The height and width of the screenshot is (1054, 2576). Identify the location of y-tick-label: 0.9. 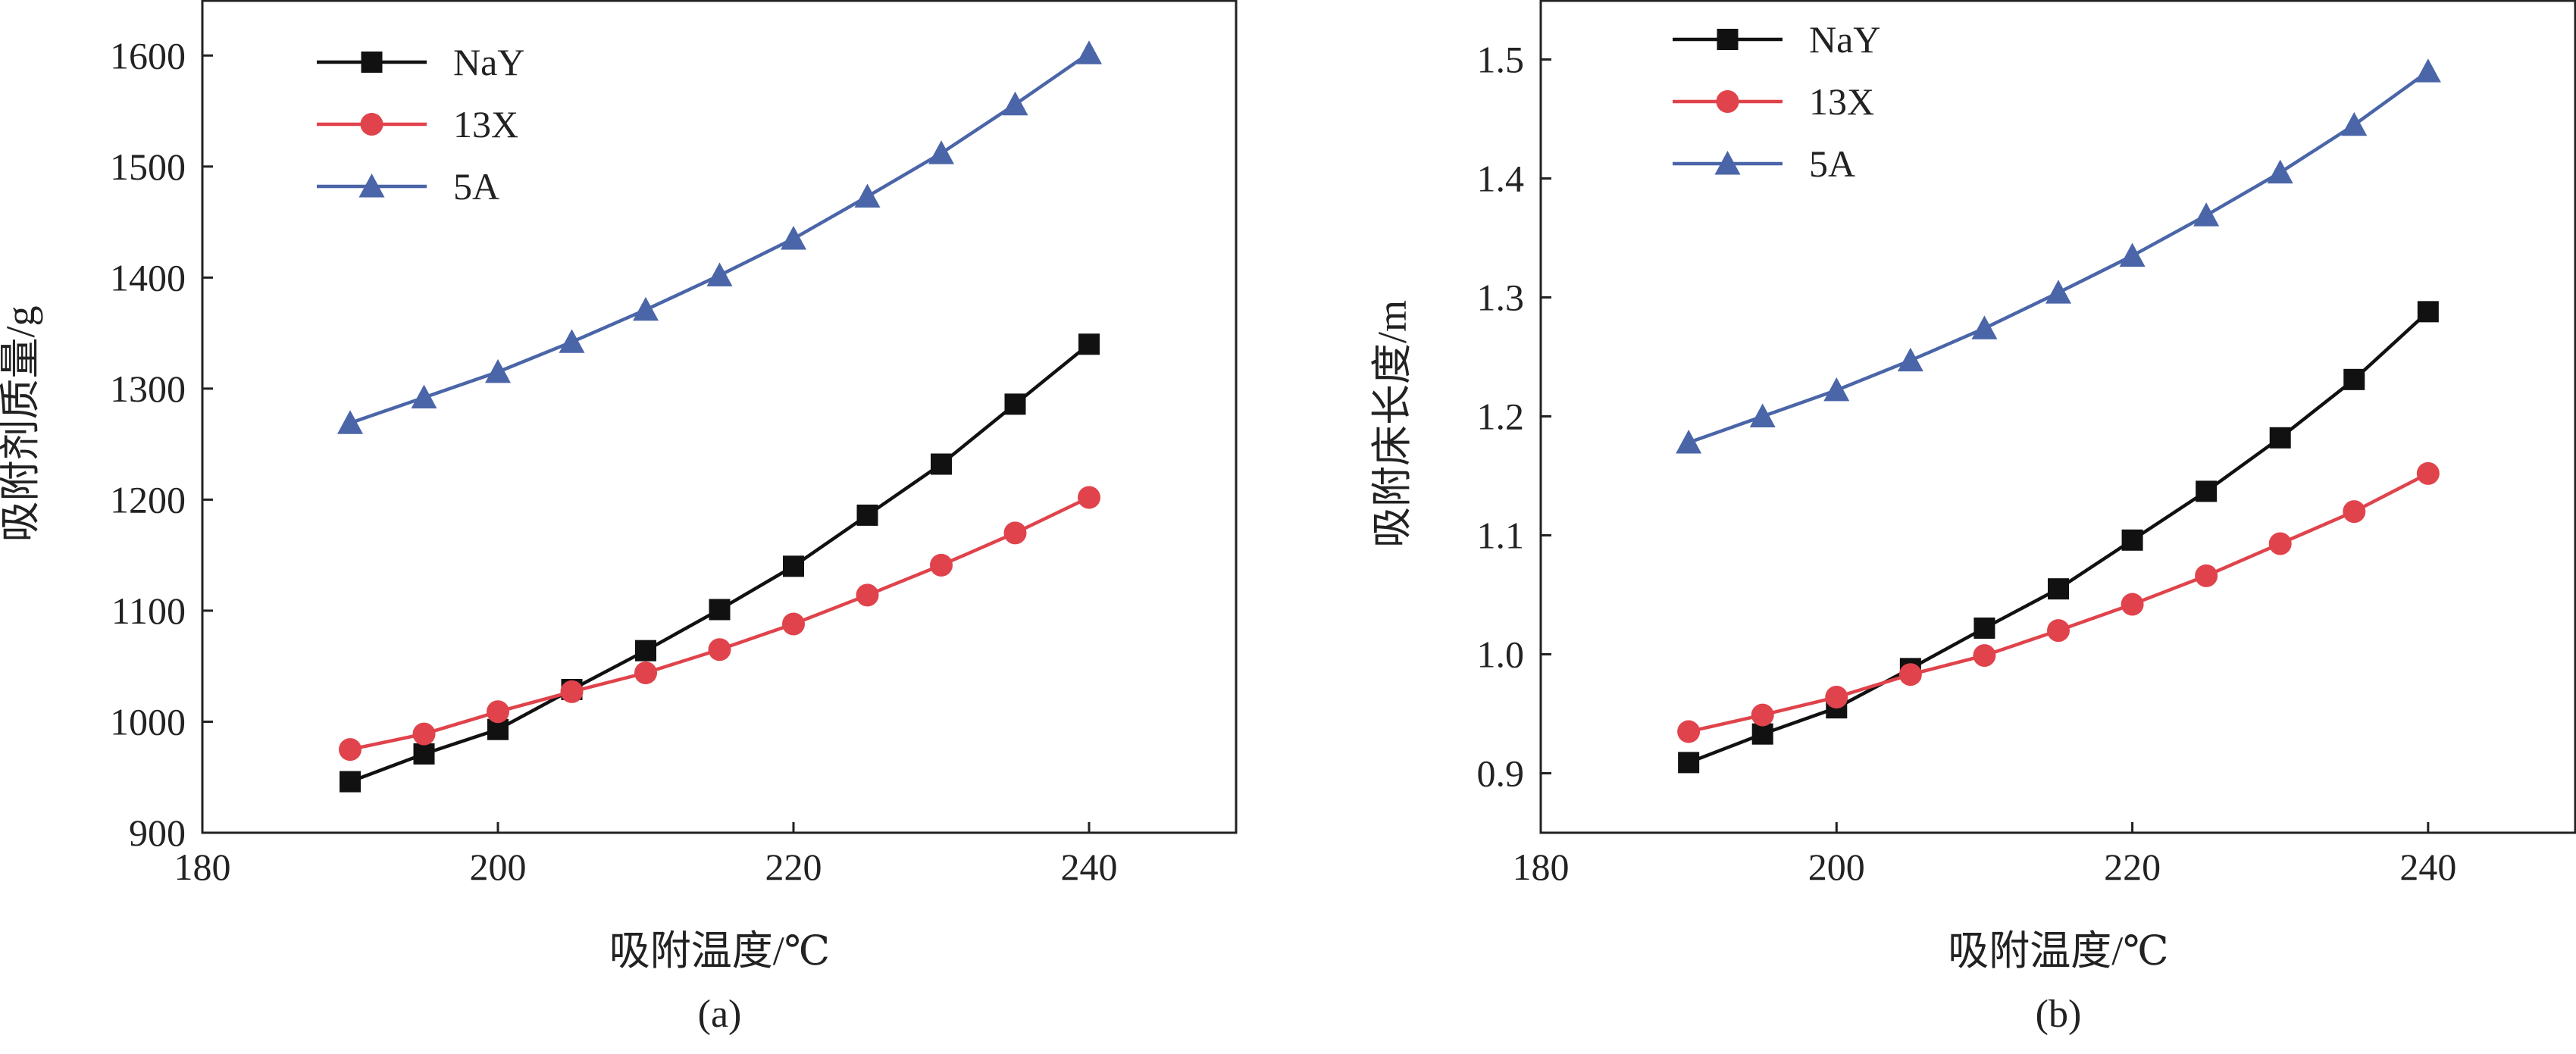
(1501, 773).